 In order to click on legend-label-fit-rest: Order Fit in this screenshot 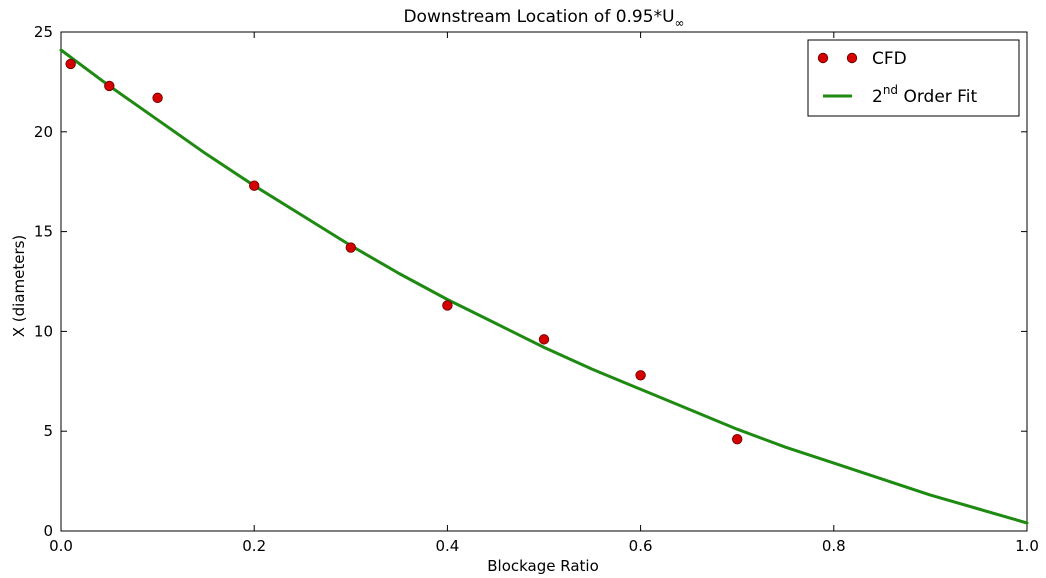, I will do `click(937, 97)`.